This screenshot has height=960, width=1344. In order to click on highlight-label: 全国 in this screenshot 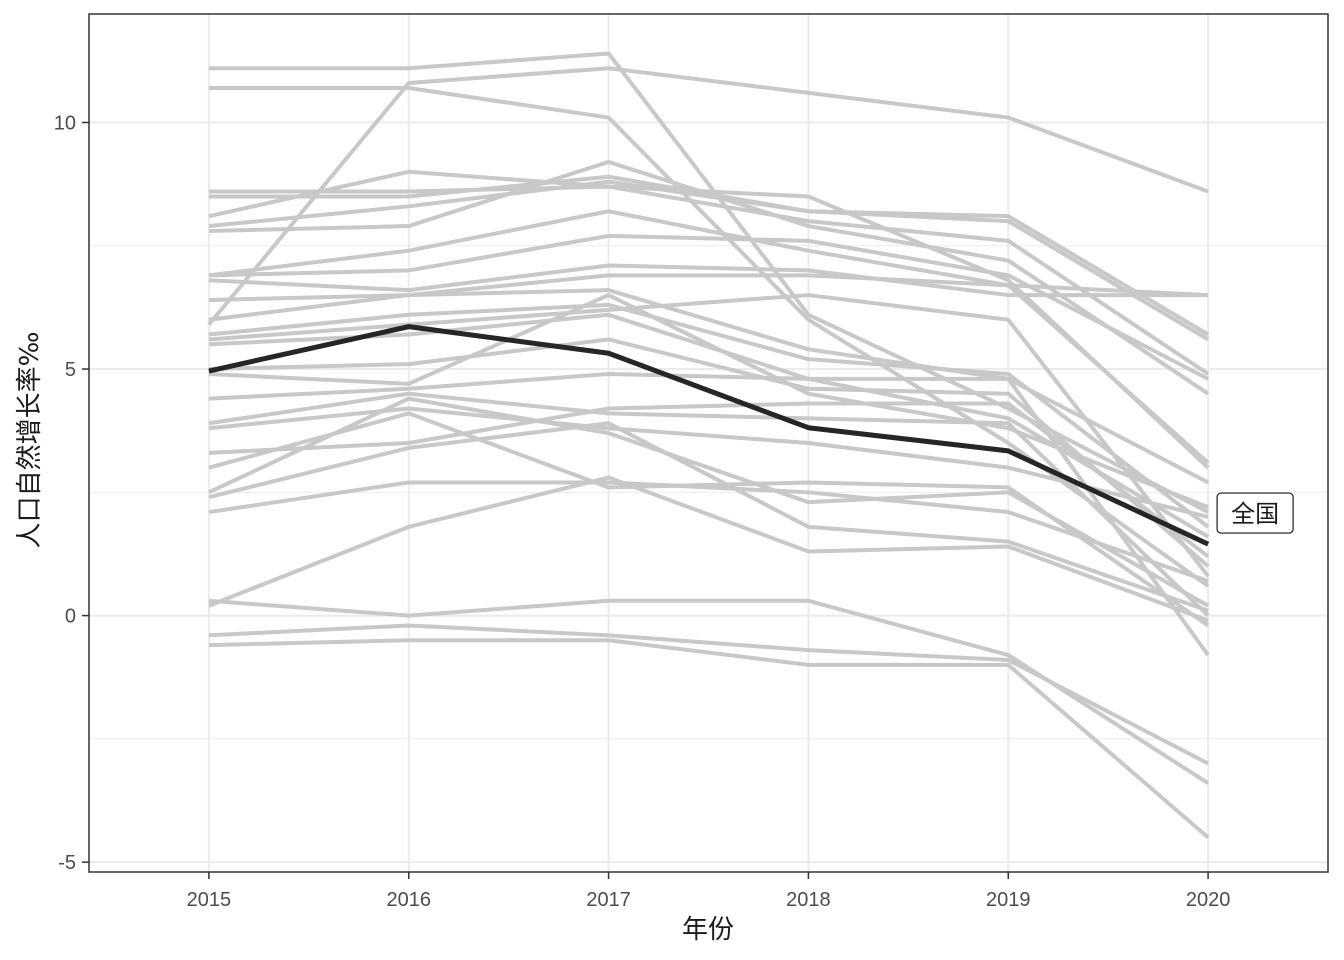, I will do `click(1255, 514)`.